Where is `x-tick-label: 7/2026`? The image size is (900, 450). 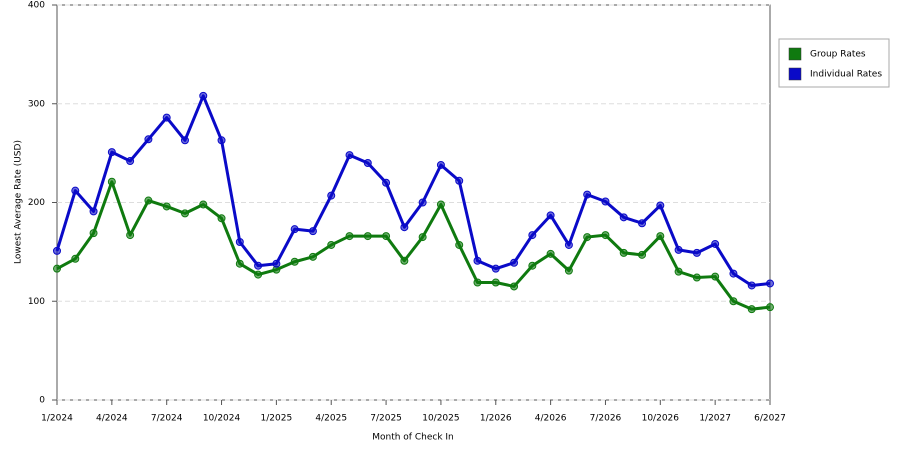 x-tick-label: 7/2026 is located at coordinates (606, 419).